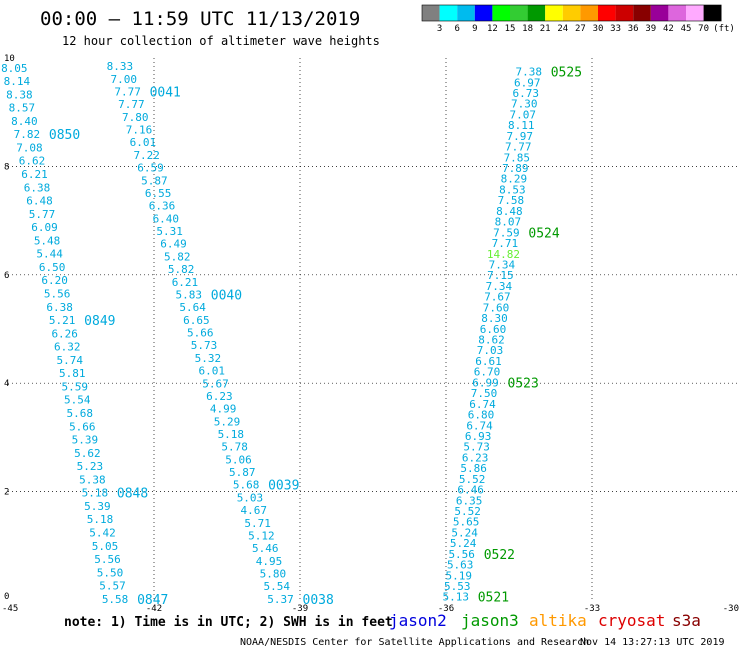  I want to click on time-label: 0523, so click(523, 383).